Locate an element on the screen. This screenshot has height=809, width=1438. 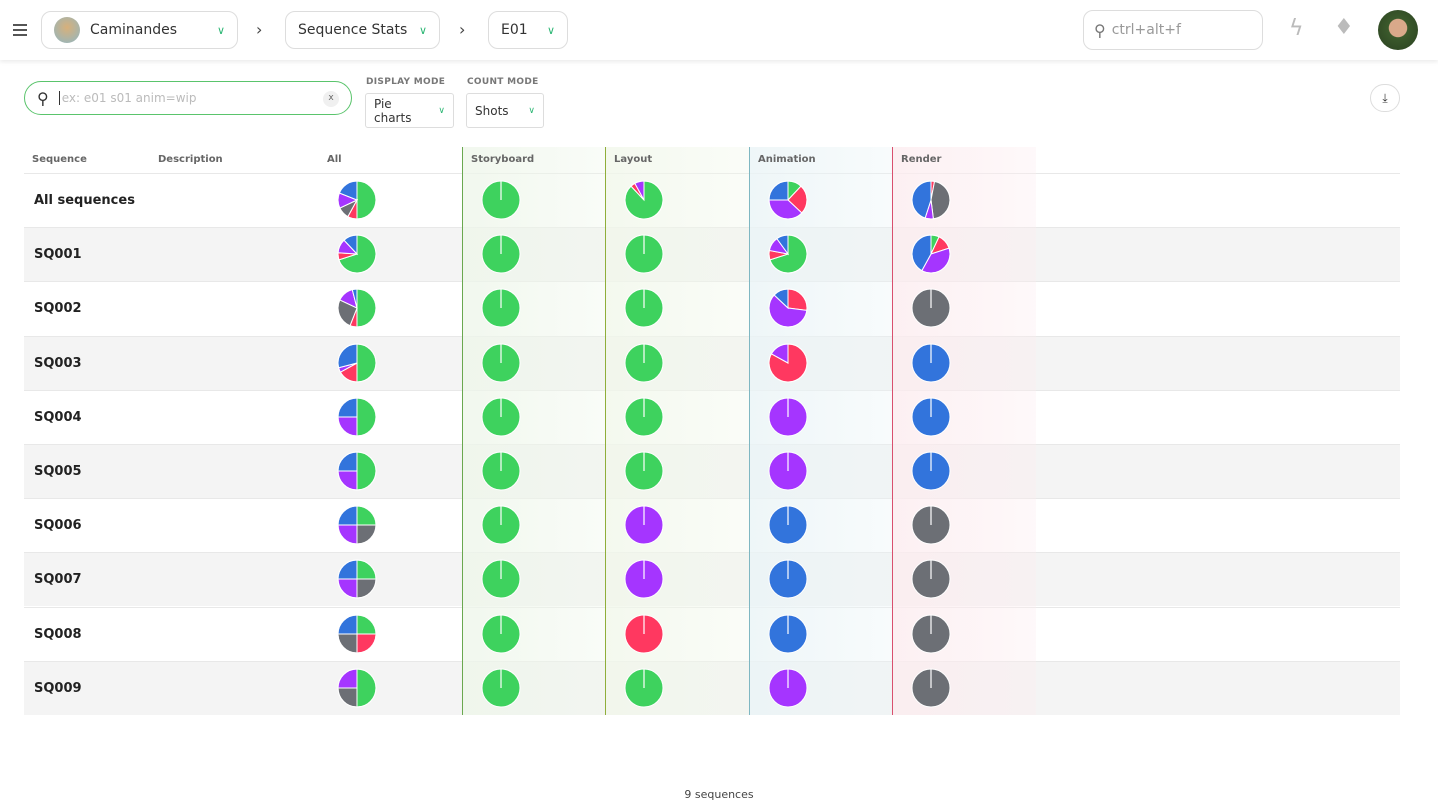
sequence-name: SQ003 is located at coordinates (58, 363).